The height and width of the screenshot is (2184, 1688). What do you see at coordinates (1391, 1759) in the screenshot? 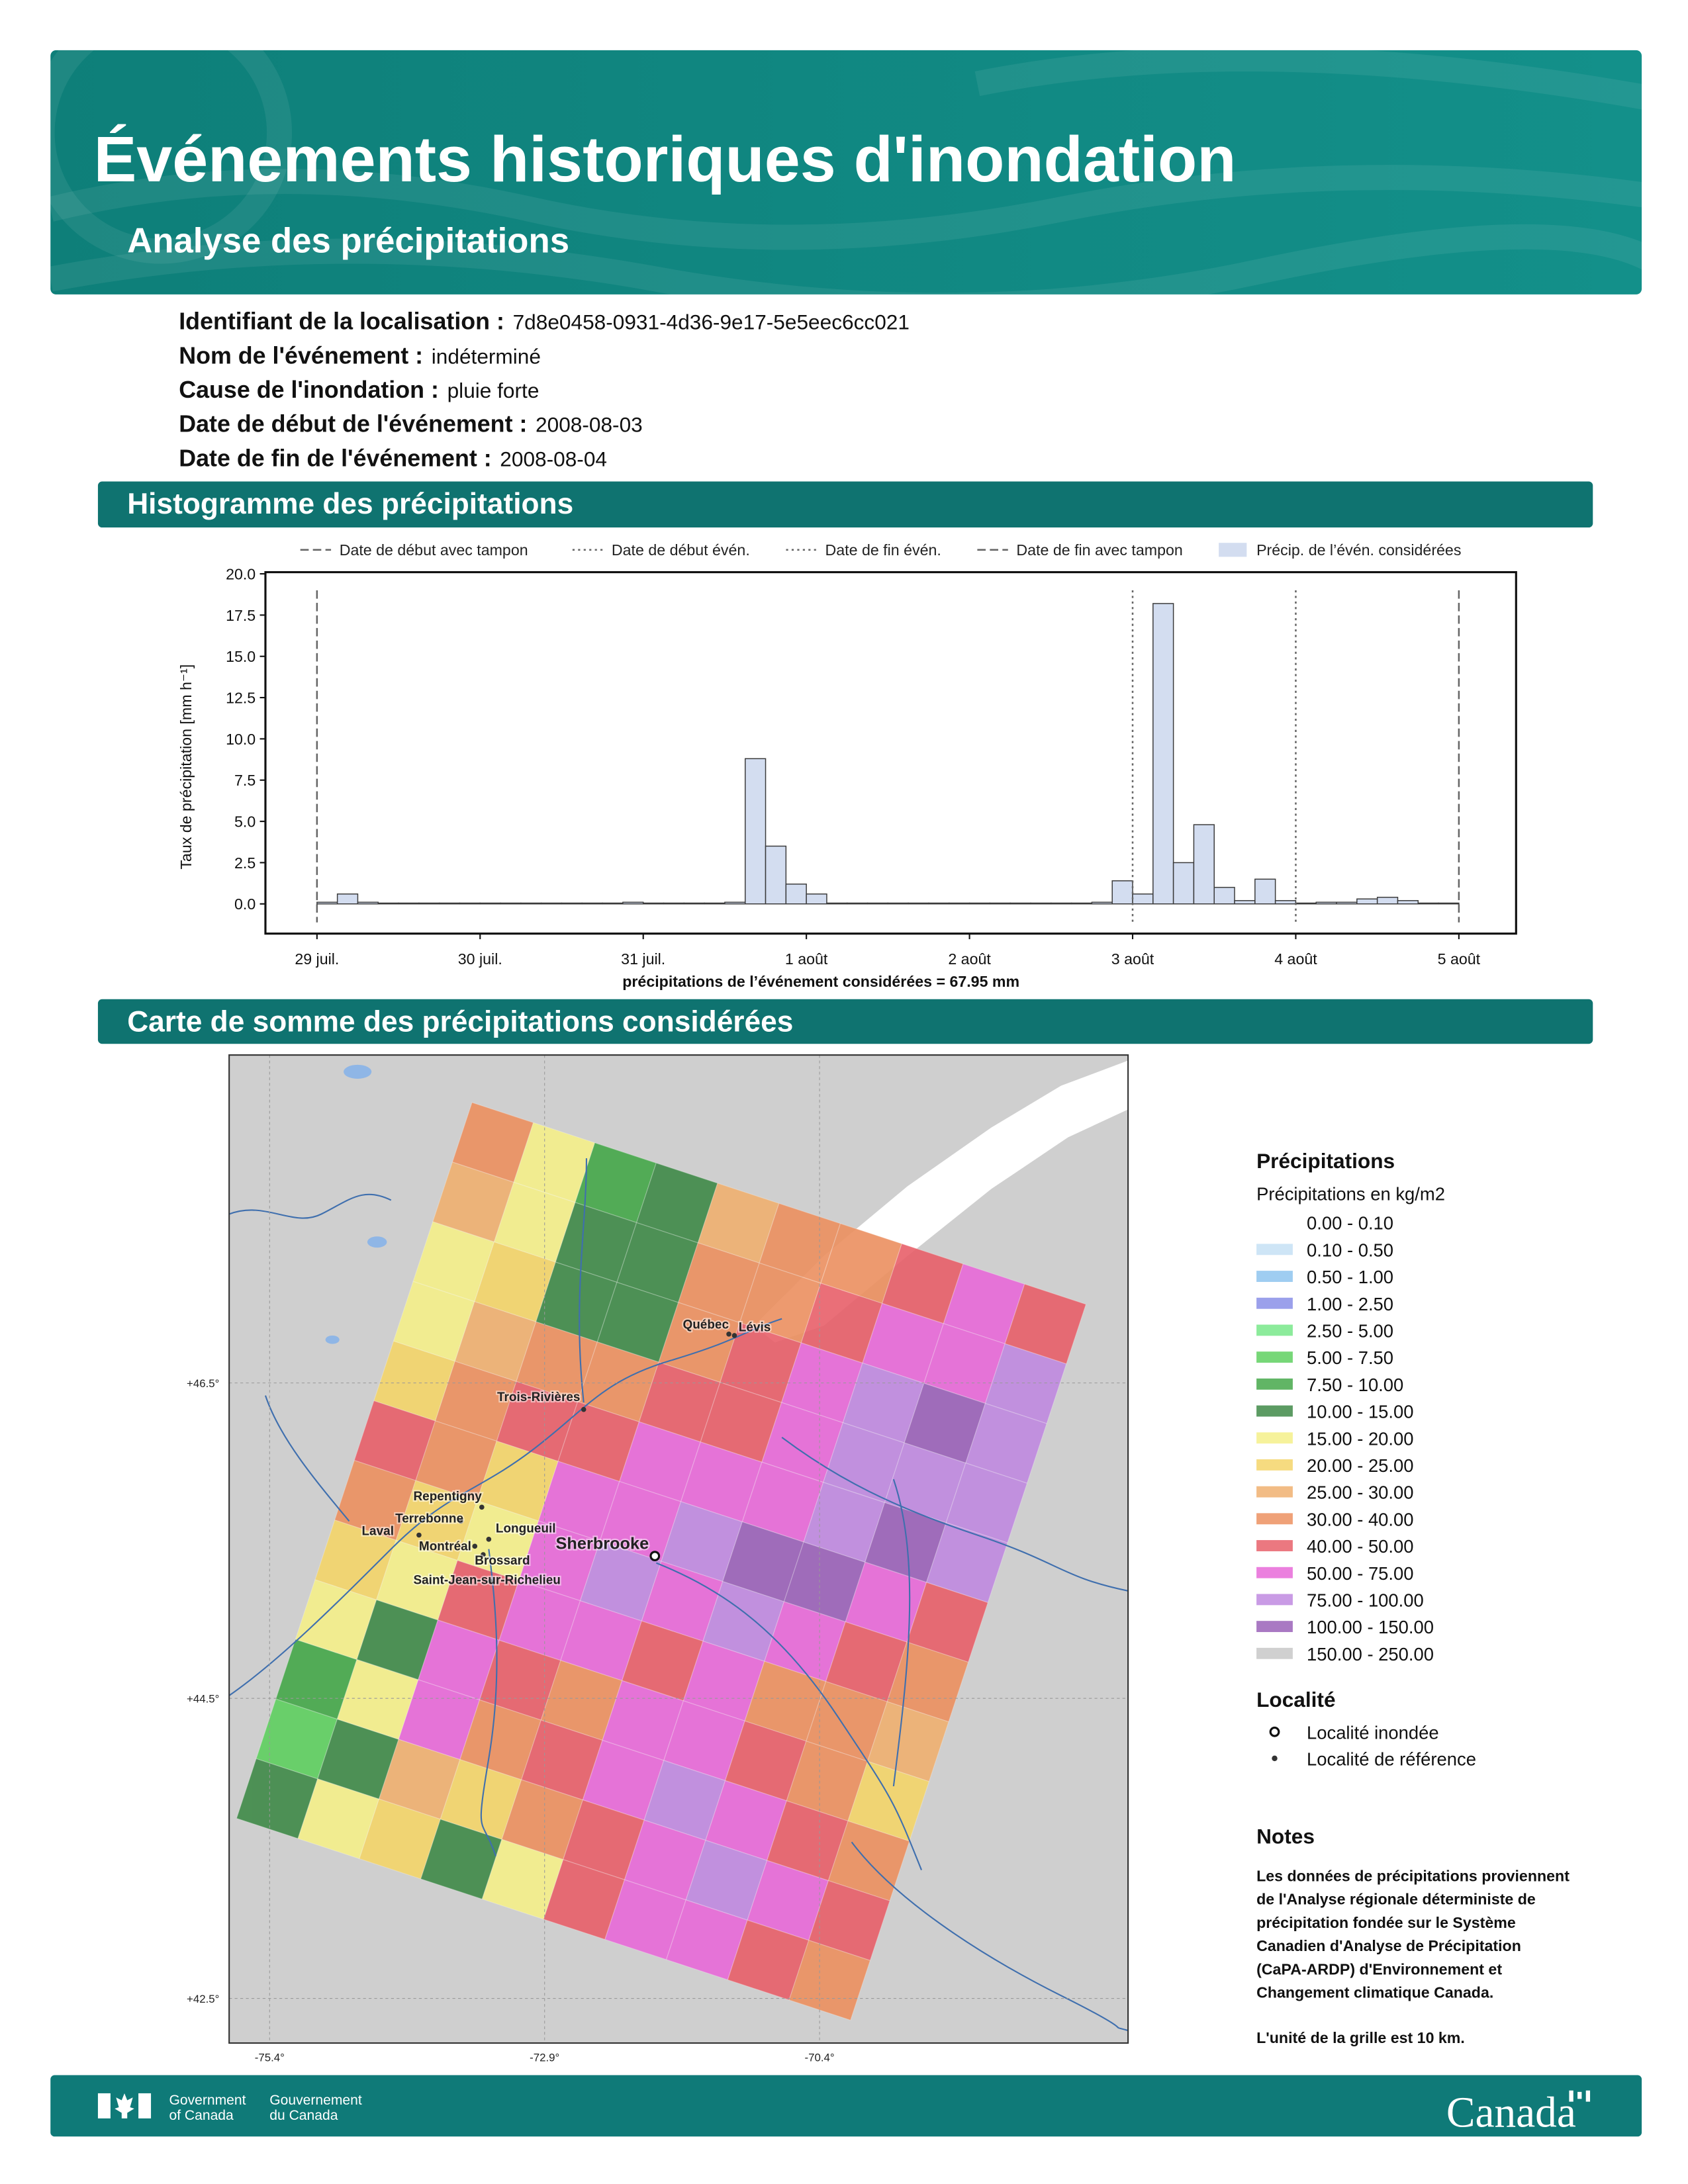
I see `legend-label: Localité de référence` at bounding box center [1391, 1759].